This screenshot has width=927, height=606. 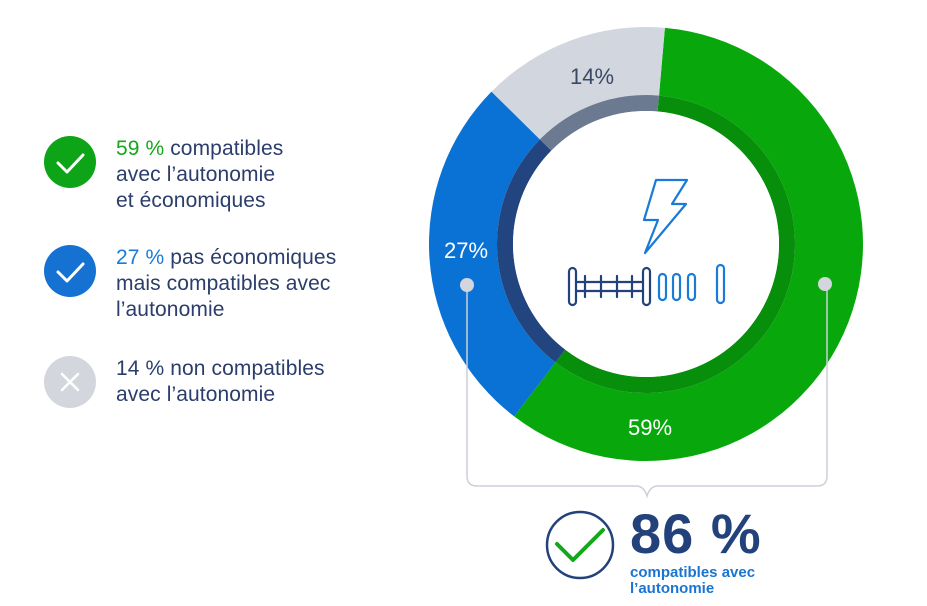 I want to click on slice-label-27: 27%, so click(x=466, y=250).